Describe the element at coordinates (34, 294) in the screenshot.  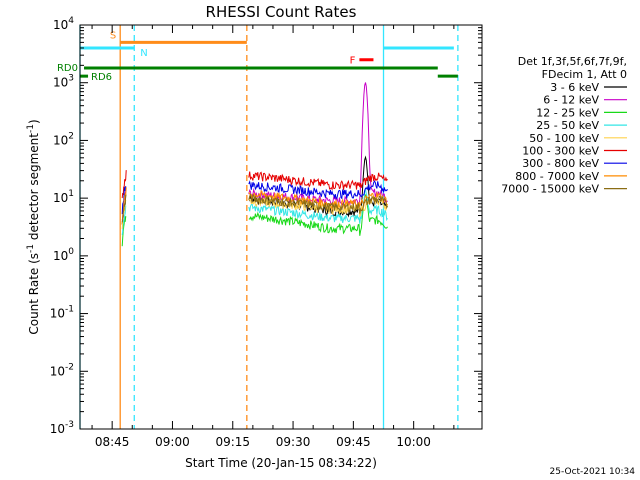
I see `y-axis-label-part-1: Count Rate (s` at that location.